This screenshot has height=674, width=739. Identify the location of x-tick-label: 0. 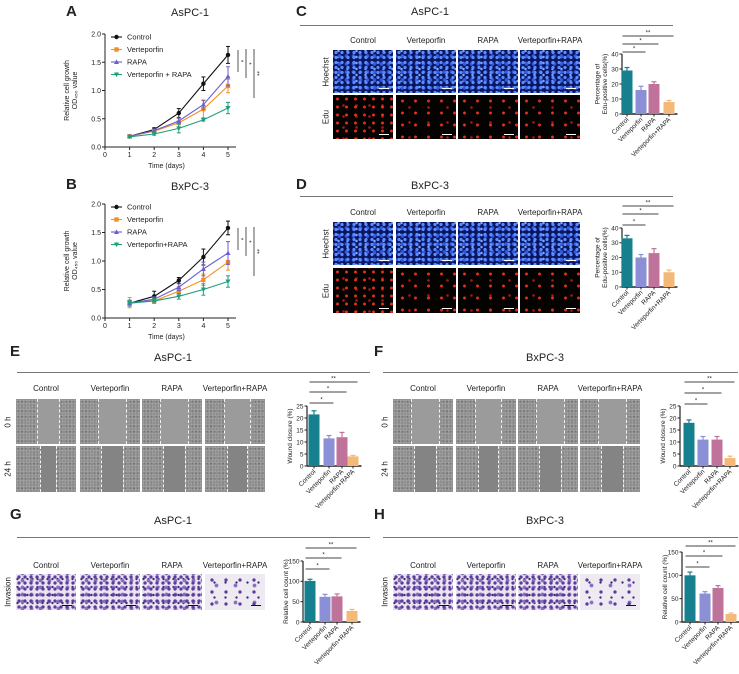
(105, 326).